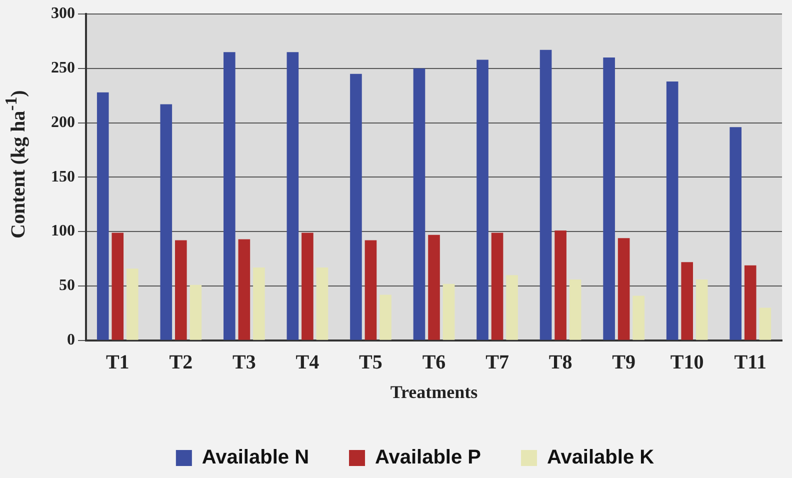 The height and width of the screenshot is (478, 792). What do you see at coordinates (63, 68) in the screenshot?
I see `y-tick-label: 250` at bounding box center [63, 68].